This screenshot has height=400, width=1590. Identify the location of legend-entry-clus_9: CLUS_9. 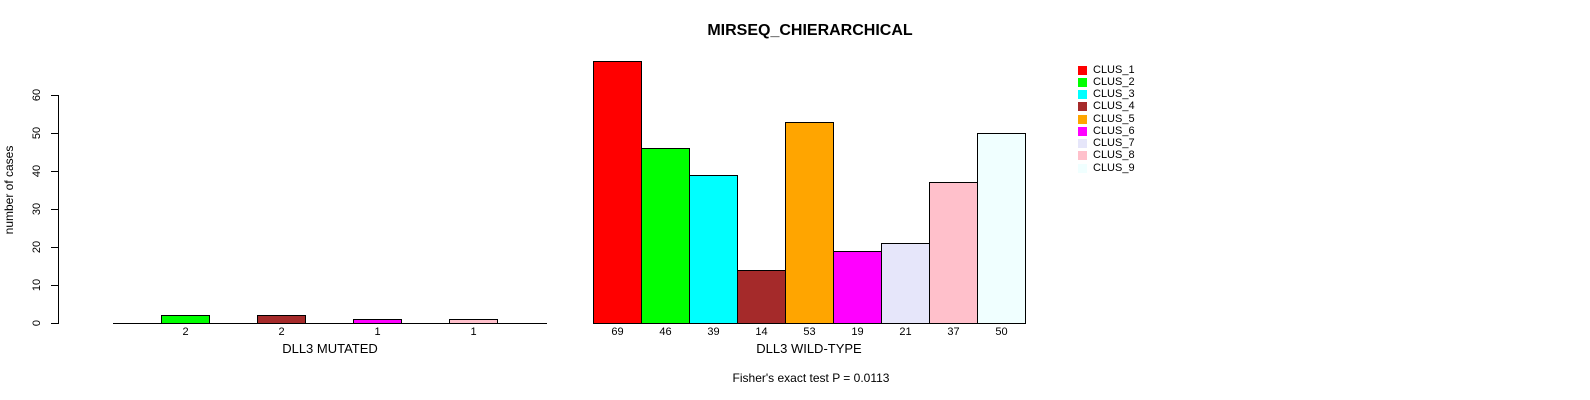
(1106, 168).